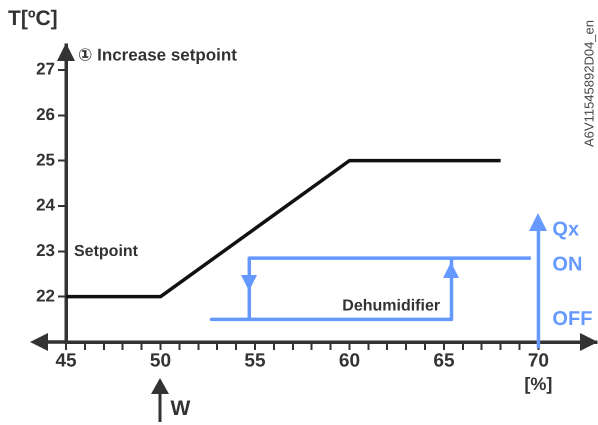  I want to click on text: Setpoint, so click(106, 251).